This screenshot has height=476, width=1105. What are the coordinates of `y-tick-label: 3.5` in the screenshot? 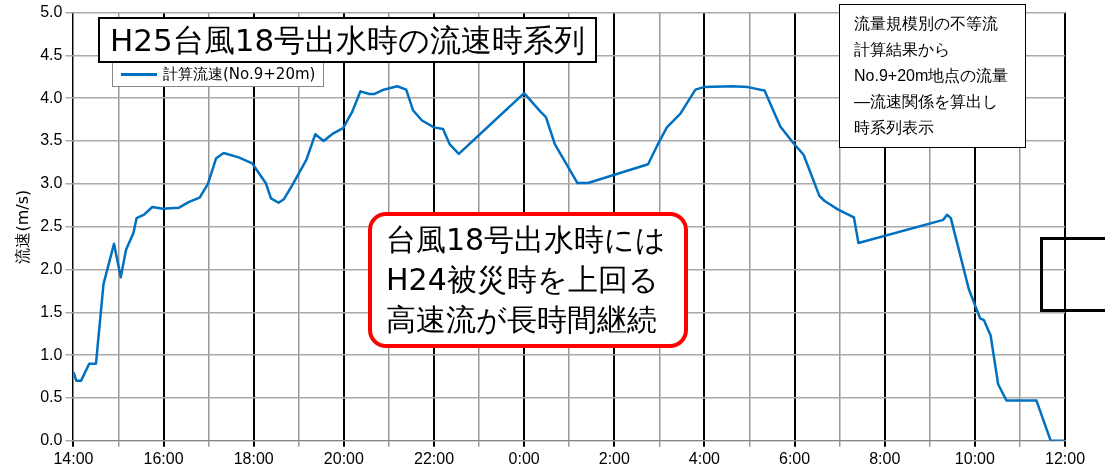 It's located at (51, 140).